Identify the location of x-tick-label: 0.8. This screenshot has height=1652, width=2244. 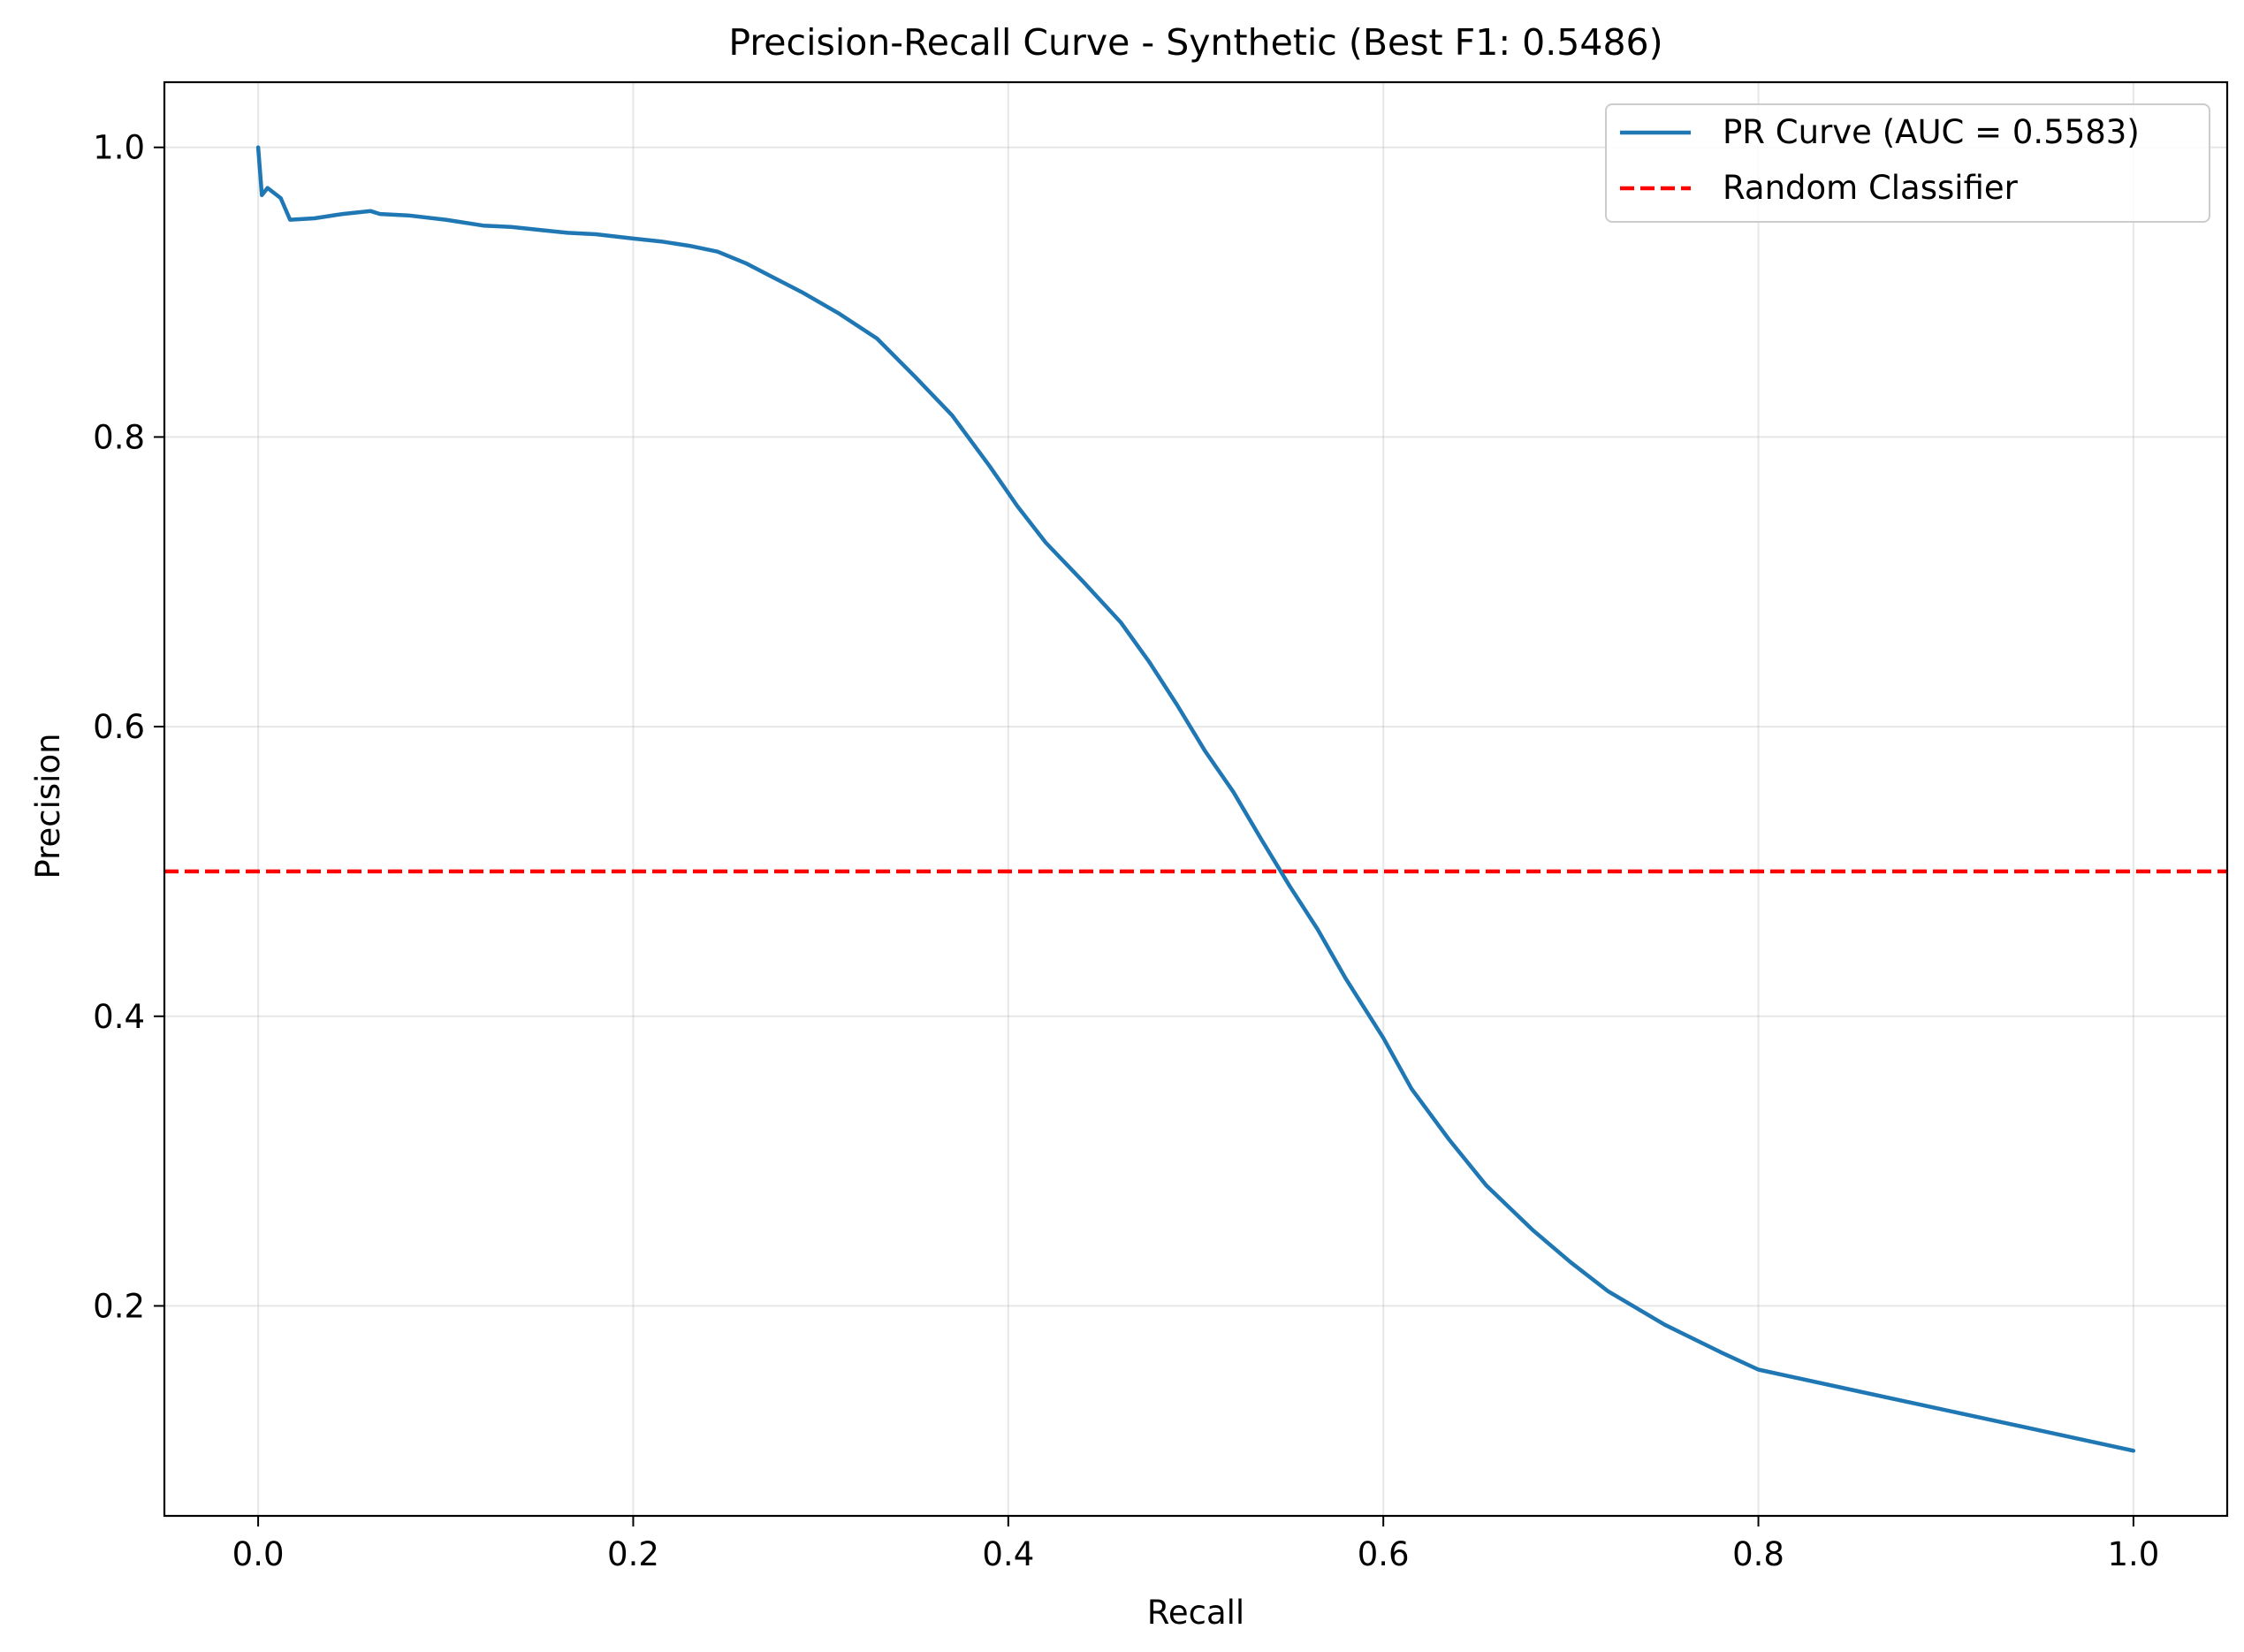
(1758, 1554).